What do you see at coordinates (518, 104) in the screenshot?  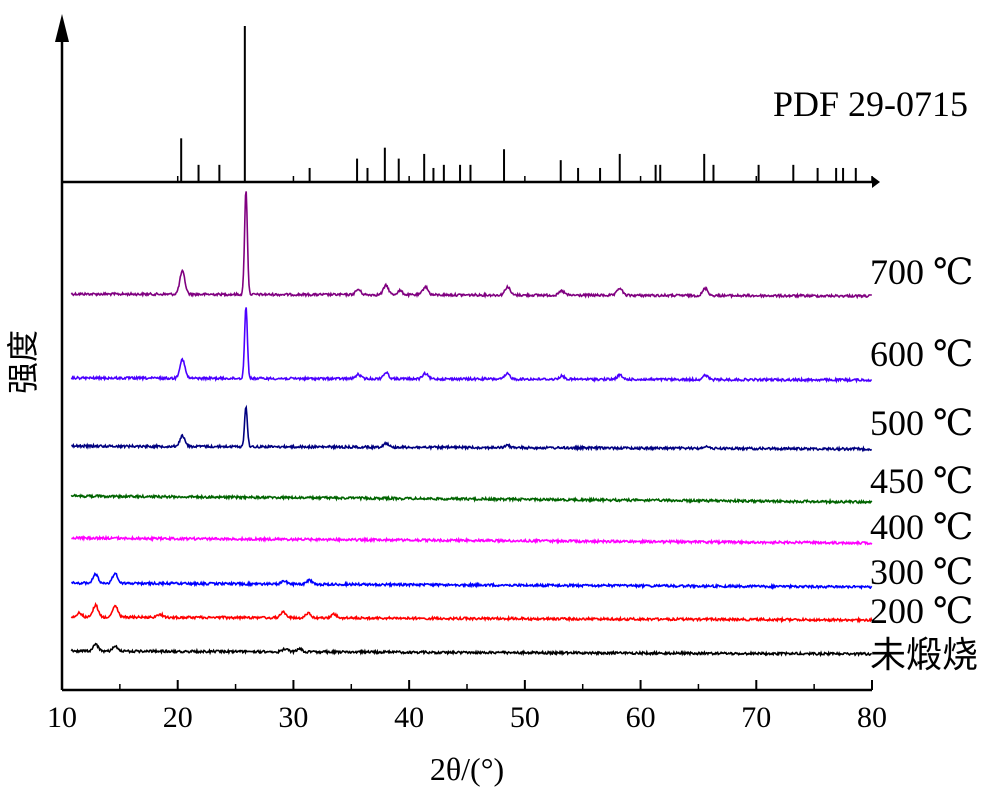 I see `reference-pattern` at bounding box center [518, 104].